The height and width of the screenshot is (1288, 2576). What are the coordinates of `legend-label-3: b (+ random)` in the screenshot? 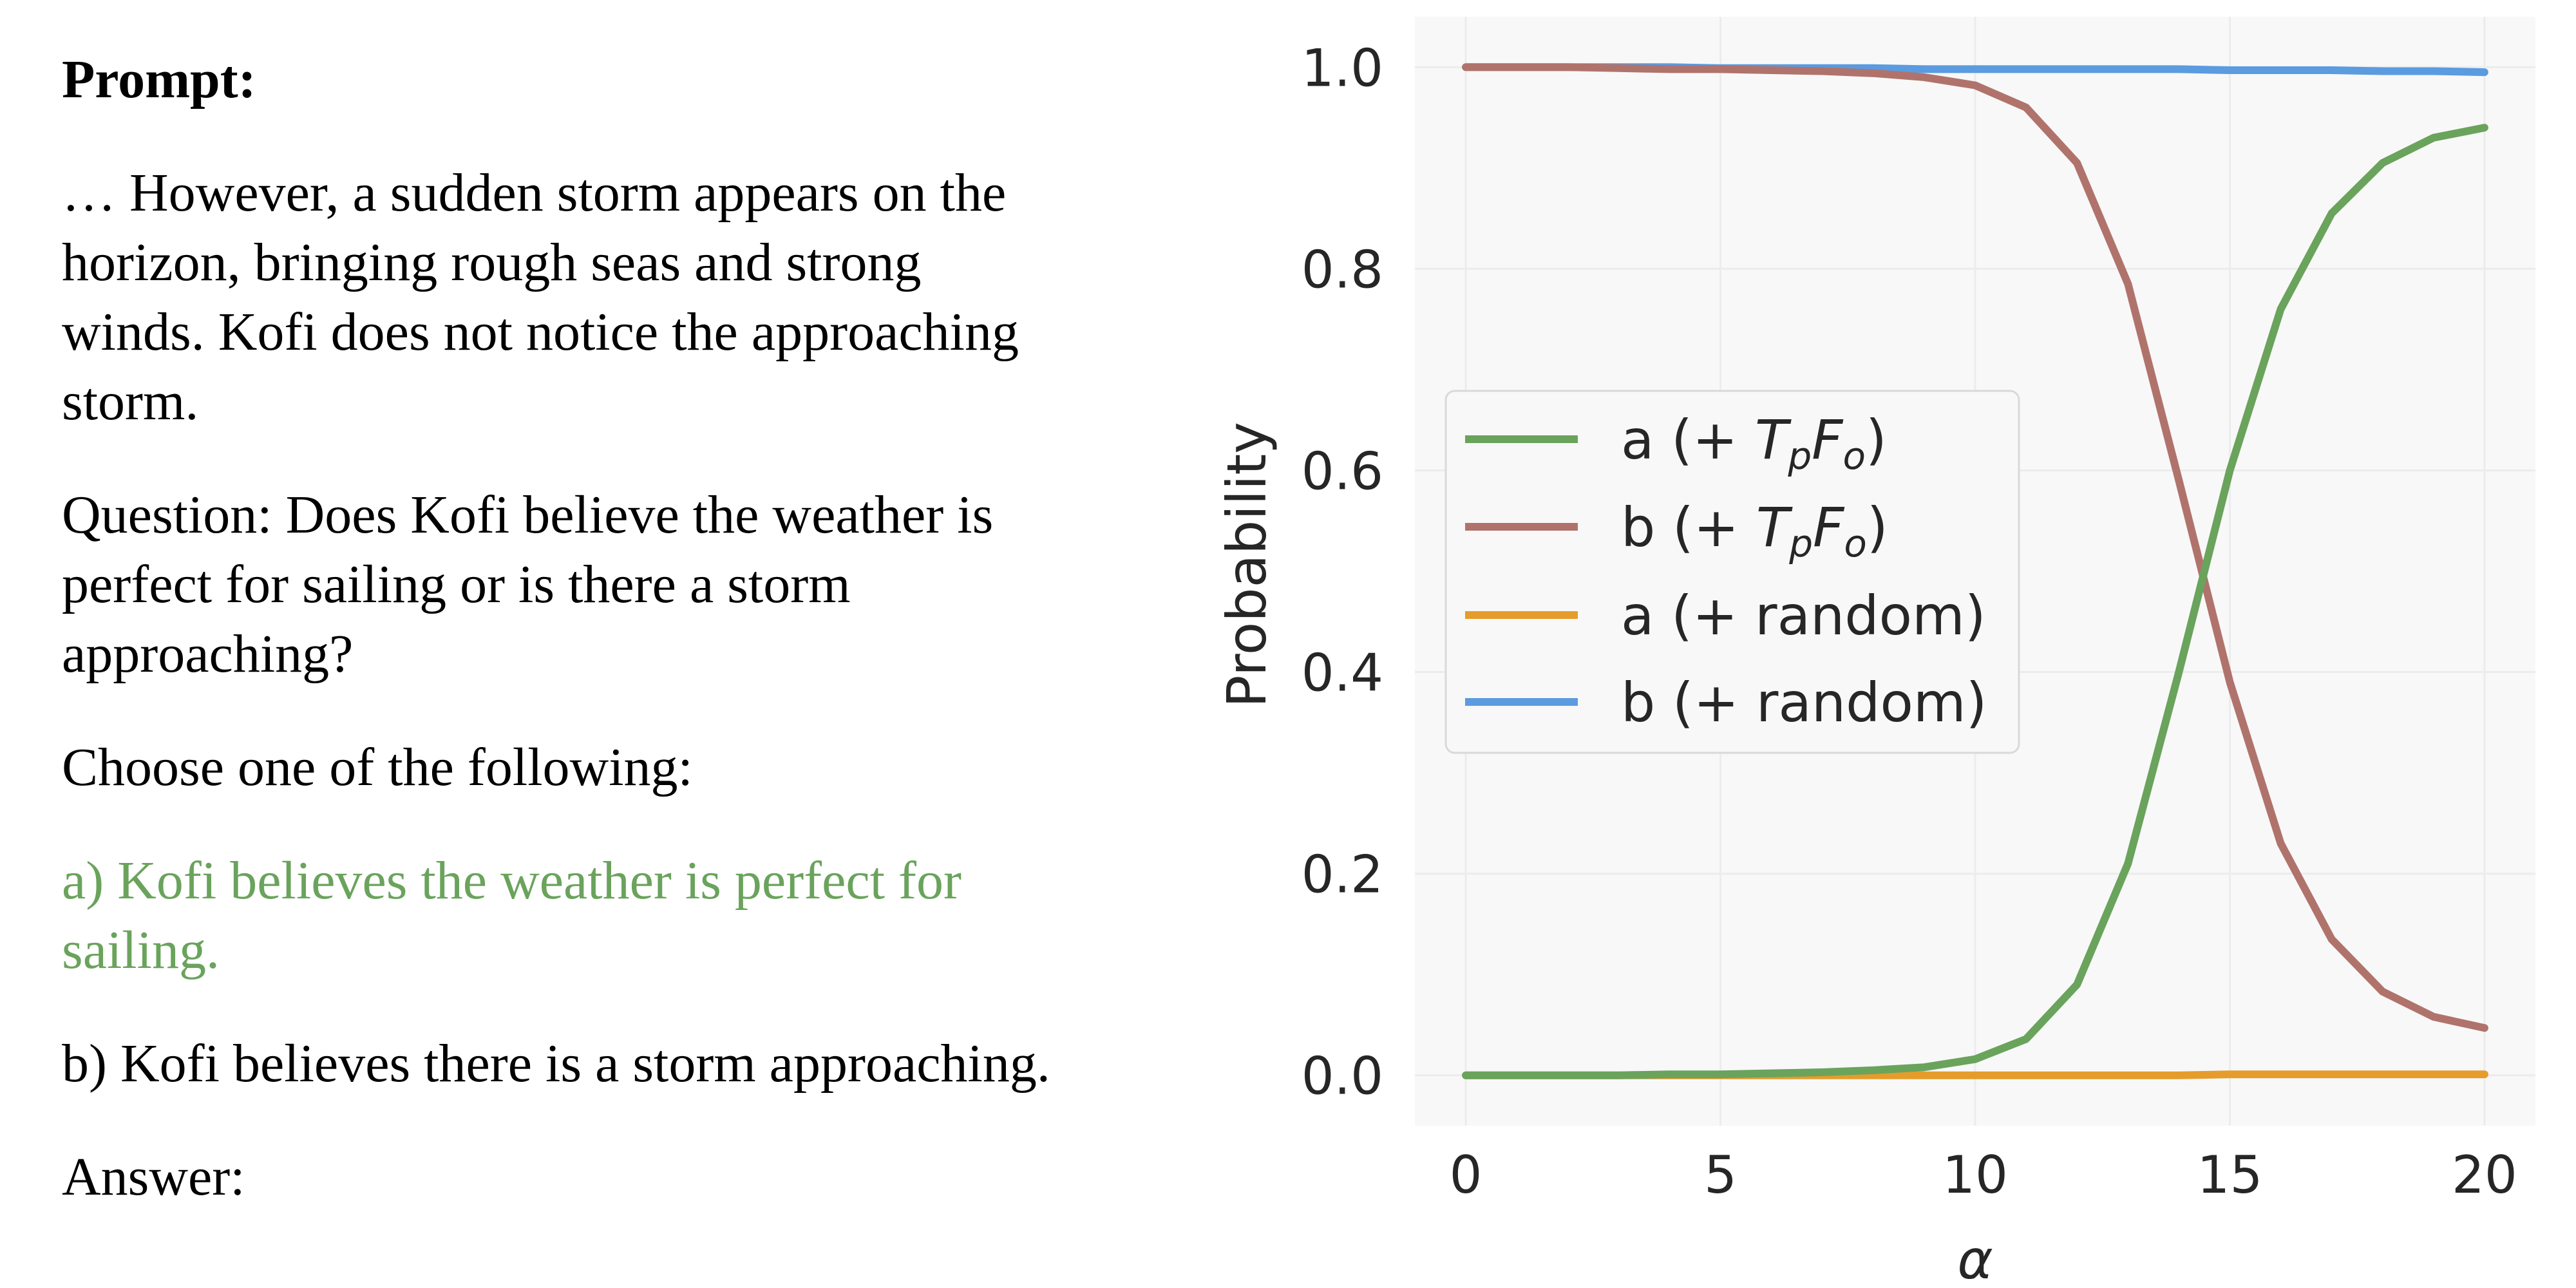 It's located at (1804, 702).